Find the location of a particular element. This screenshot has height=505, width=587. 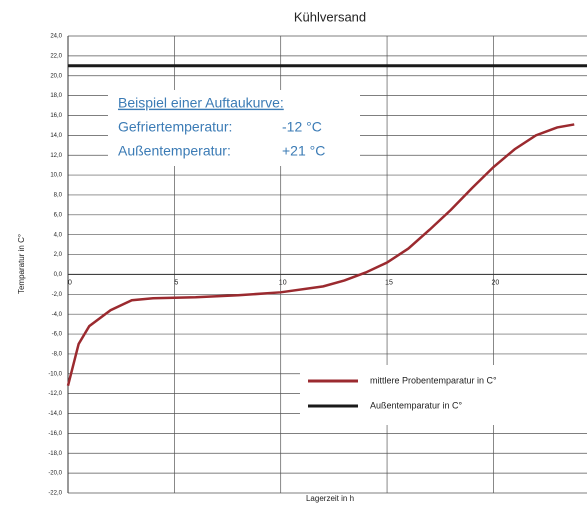

y-tick-label: -22,0 is located at coordinates (55, 494).